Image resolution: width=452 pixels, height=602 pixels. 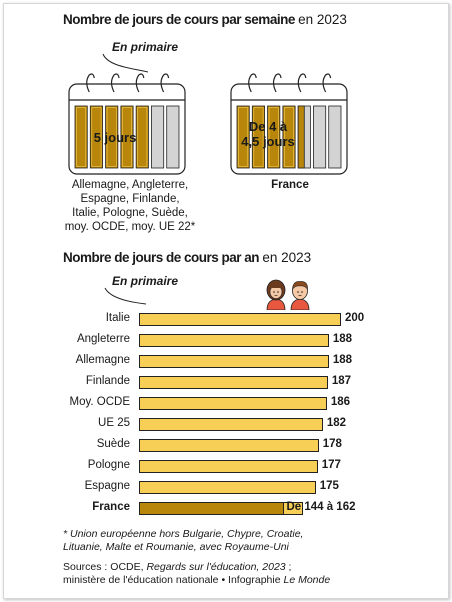 What do you see at coordinates (290, 185) in the screenshot?
I see `right-calendar-caption: France` at bounding box center [290, 185].